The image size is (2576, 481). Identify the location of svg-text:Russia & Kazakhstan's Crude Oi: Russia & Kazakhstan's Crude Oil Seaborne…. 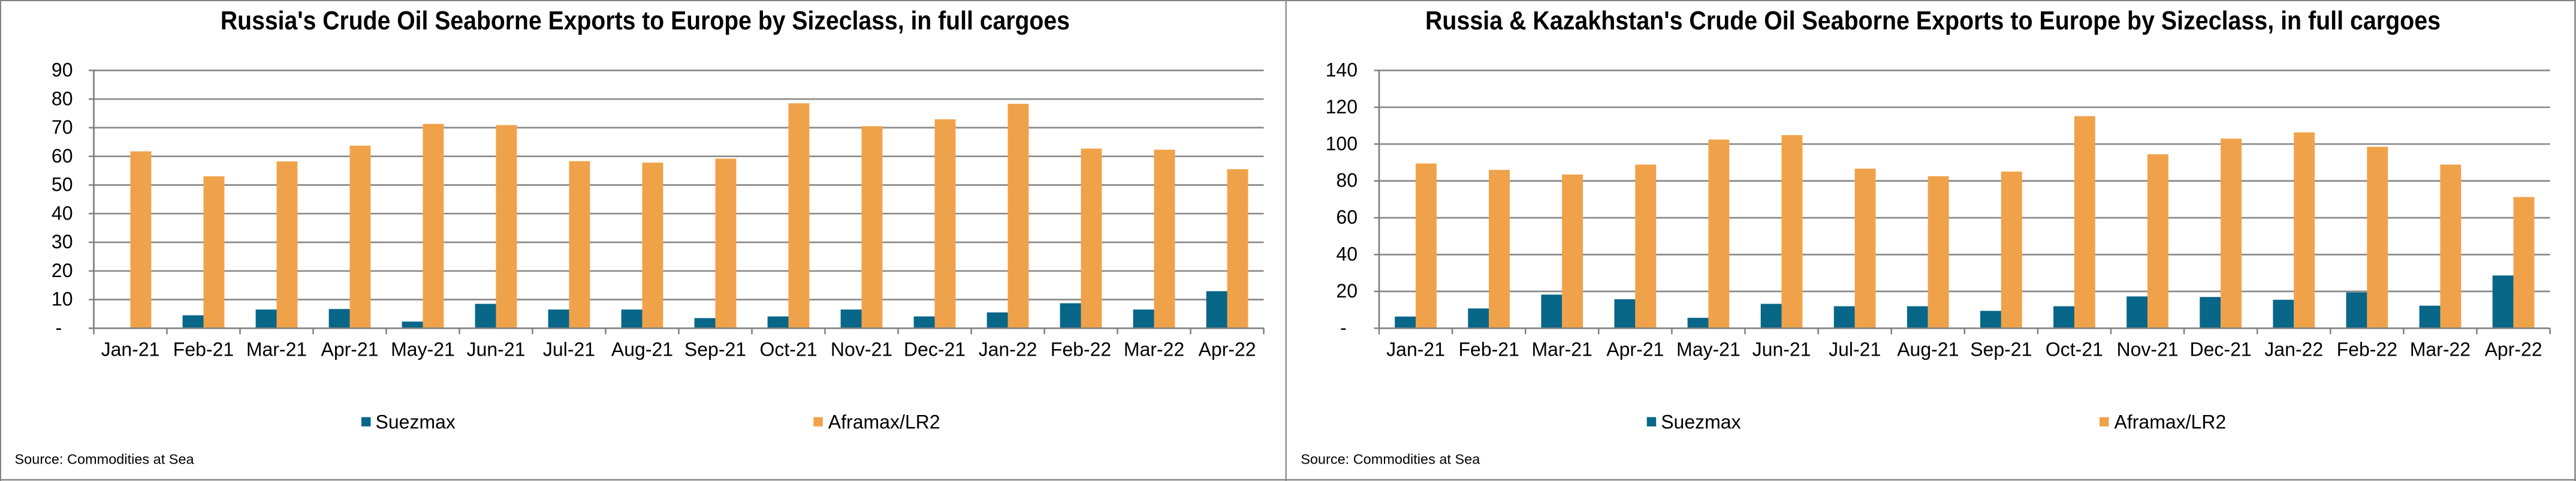
(1933, 20).